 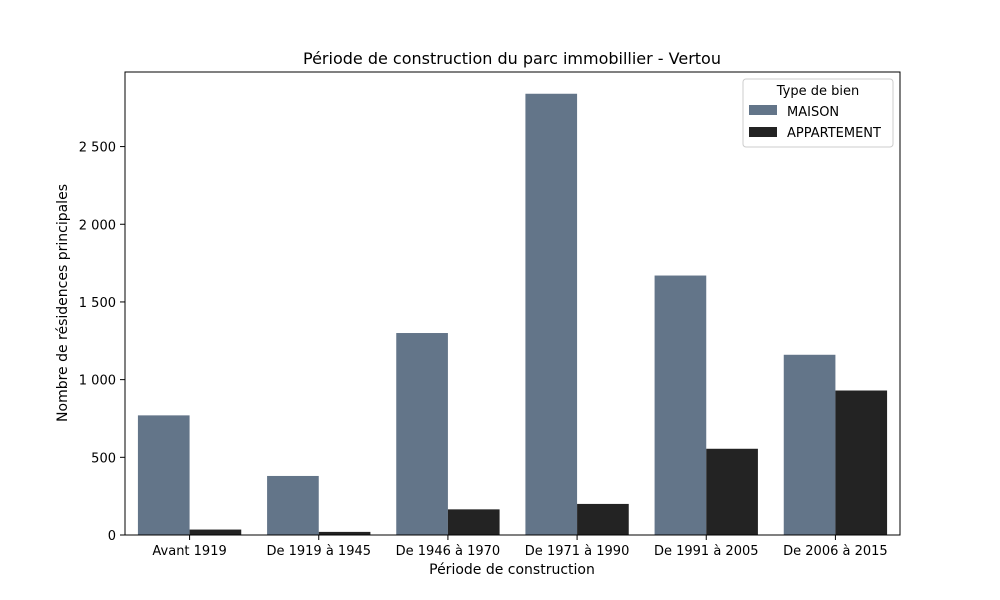 I want to click on y-tick-label: 2 000, so click(x=97, y=225).